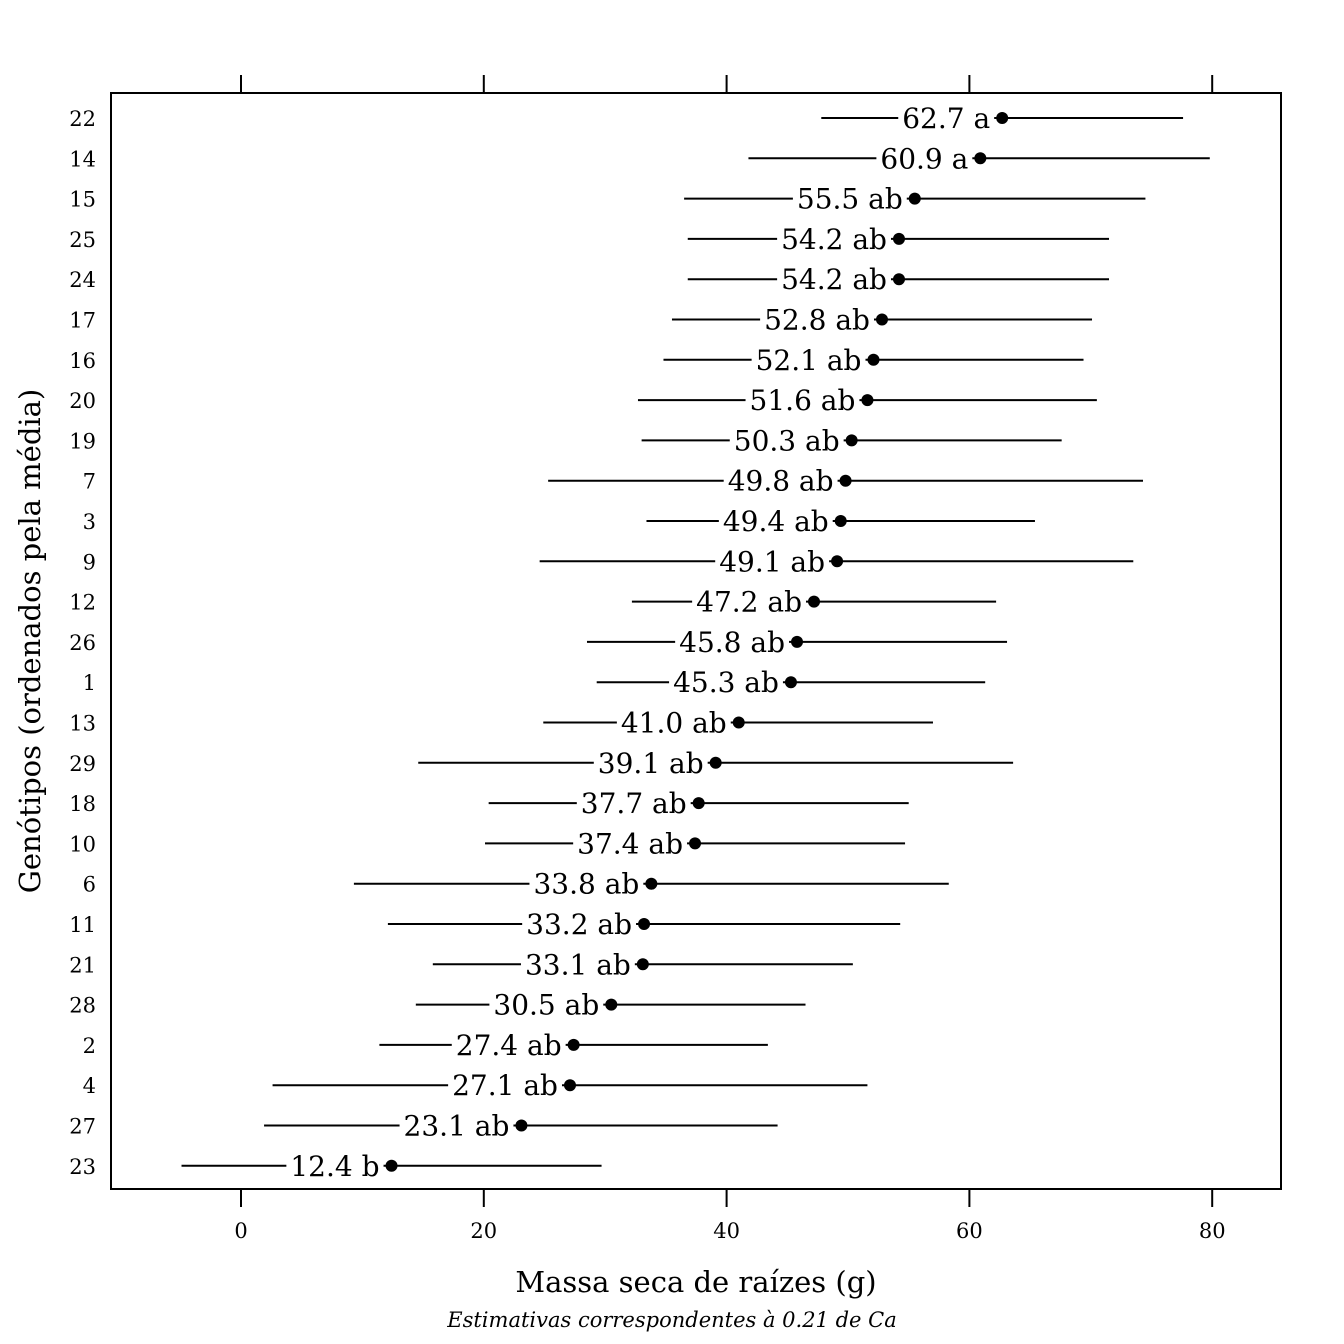  Describe the element at coordinates (89, 683) in the screenshot. I see `y-tick-label: 1` at that location.